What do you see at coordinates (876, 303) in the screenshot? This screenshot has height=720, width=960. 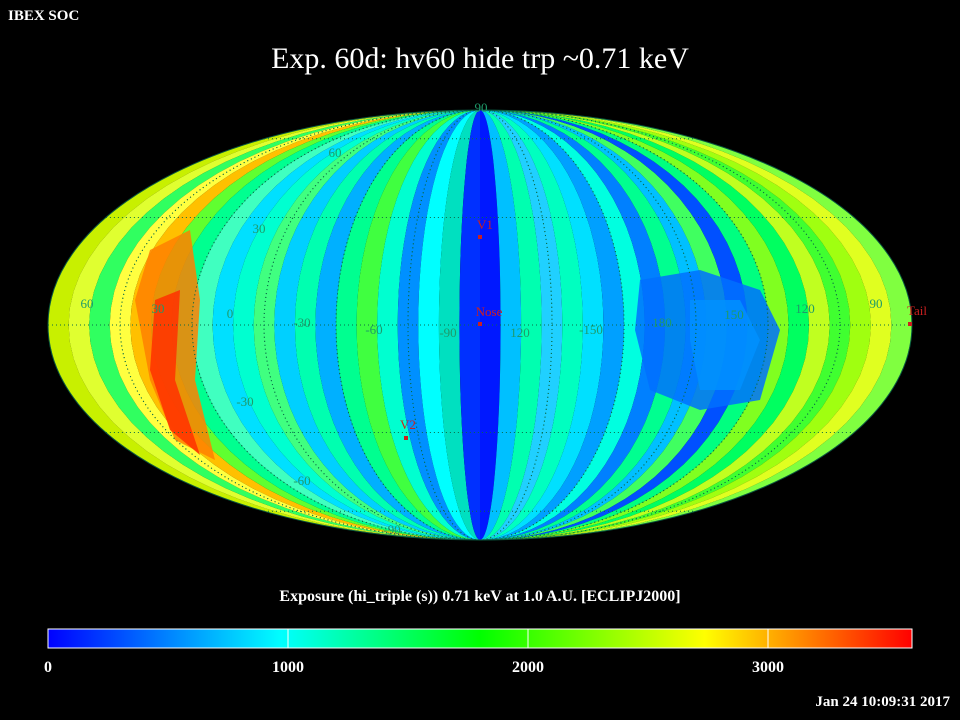 I see `lon-label: 90` at bounding box center [876, 303].